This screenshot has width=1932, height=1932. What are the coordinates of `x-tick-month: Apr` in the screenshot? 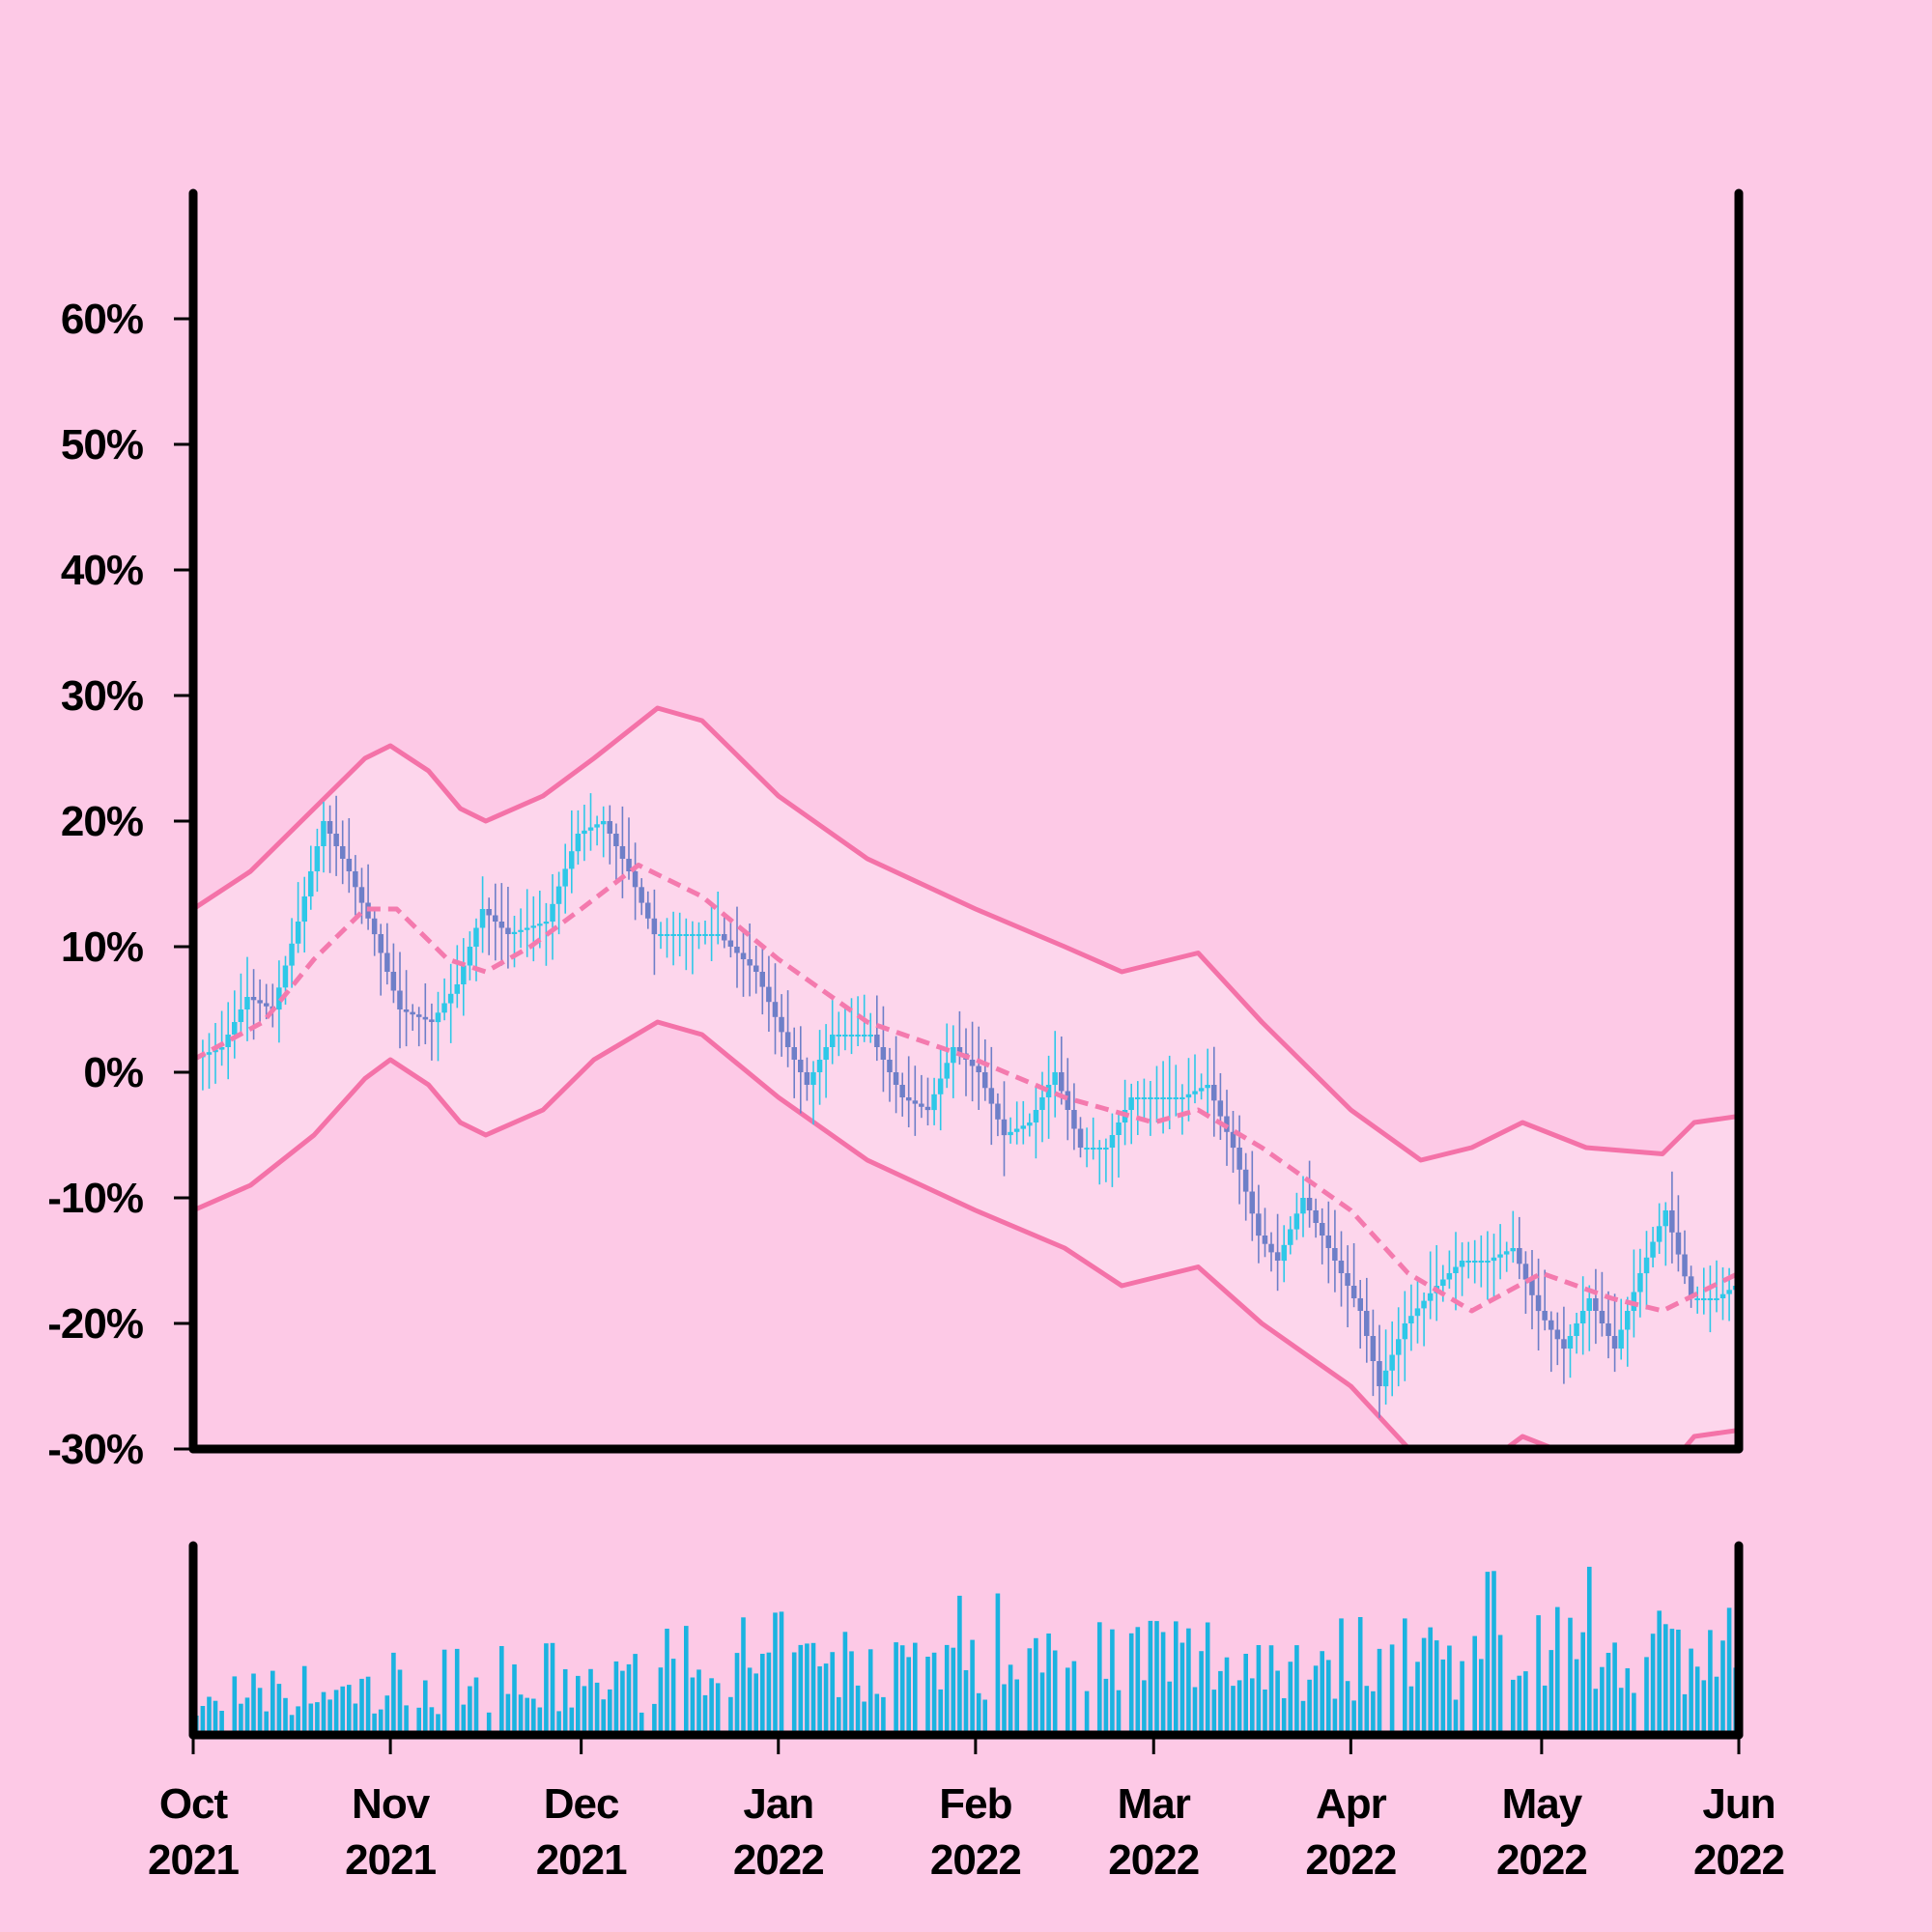 It's located at (1351, 1804).